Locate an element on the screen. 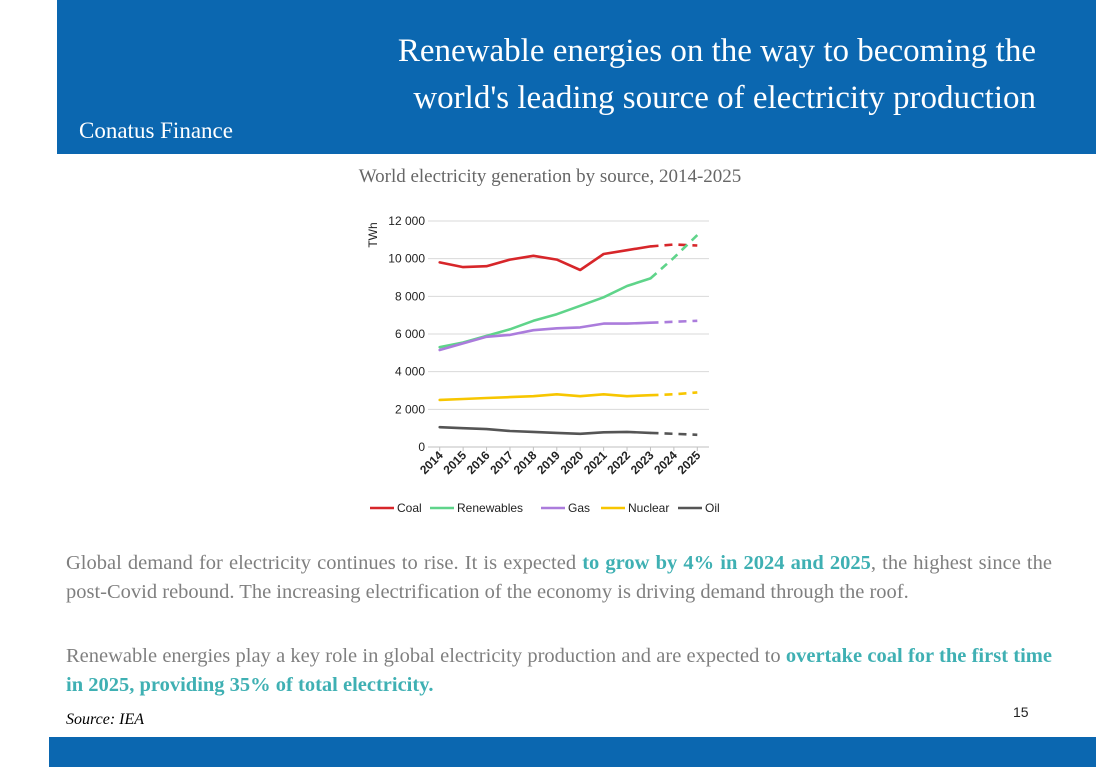 The height and width of the screenshot is (767, 1096). y-tick-label: 6 000 is located at coordinates (410, 334).